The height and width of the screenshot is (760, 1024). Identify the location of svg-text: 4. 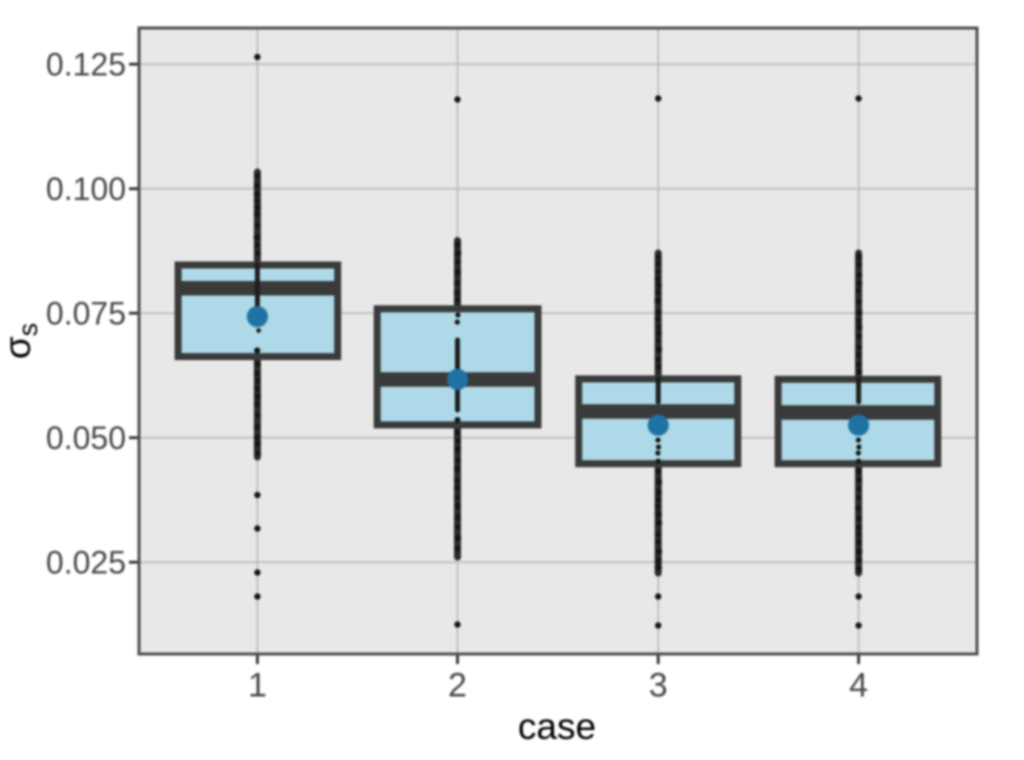
(858, 686).